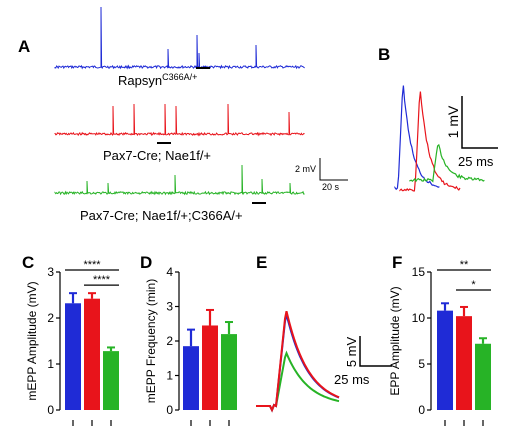  I want to click on chart-d-y-tick-label: 1, so click(169, 376).